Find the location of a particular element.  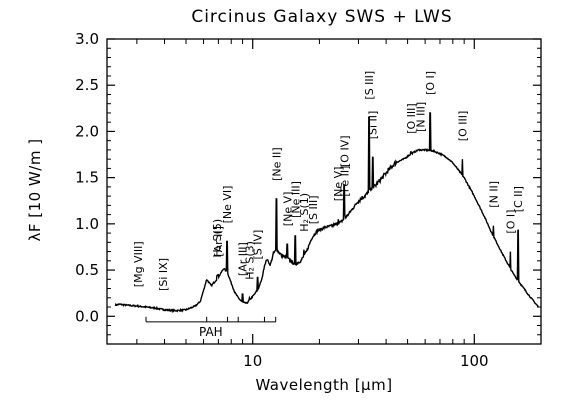

chart-title: Circinus Galaxy SWS + LWS is located at coordinates (321, 17).